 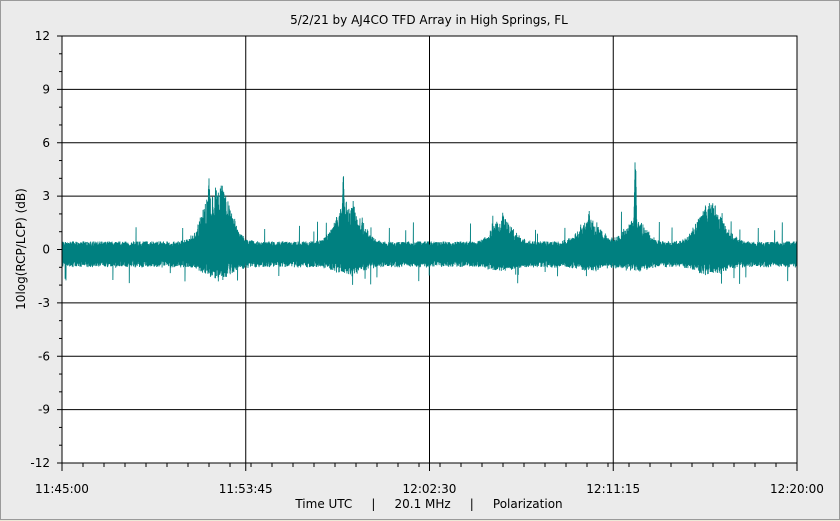 I want to click on x-axis: 11:45:00 11:53:45 12:02:30 12:11:15 12:20:00, so click(x=429, y=479).